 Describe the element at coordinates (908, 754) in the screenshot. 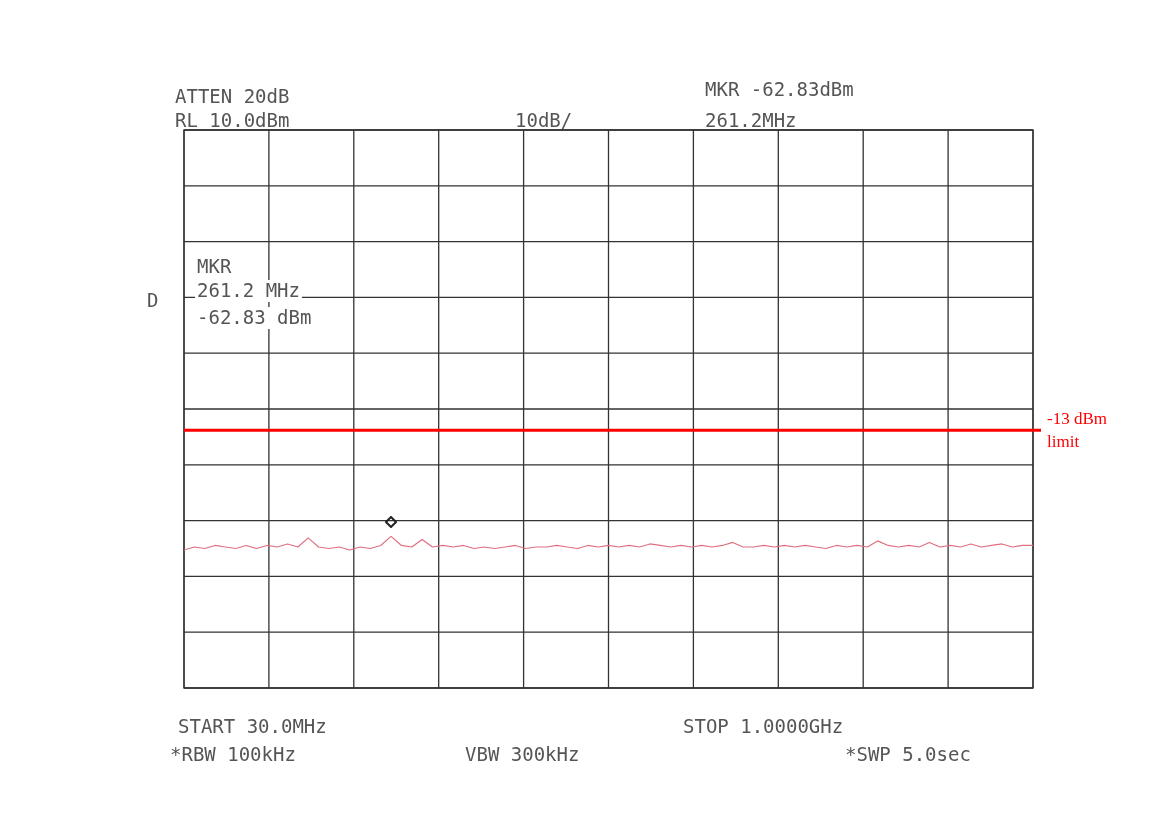

I see `text: *SWP 5.0sec` at that location.